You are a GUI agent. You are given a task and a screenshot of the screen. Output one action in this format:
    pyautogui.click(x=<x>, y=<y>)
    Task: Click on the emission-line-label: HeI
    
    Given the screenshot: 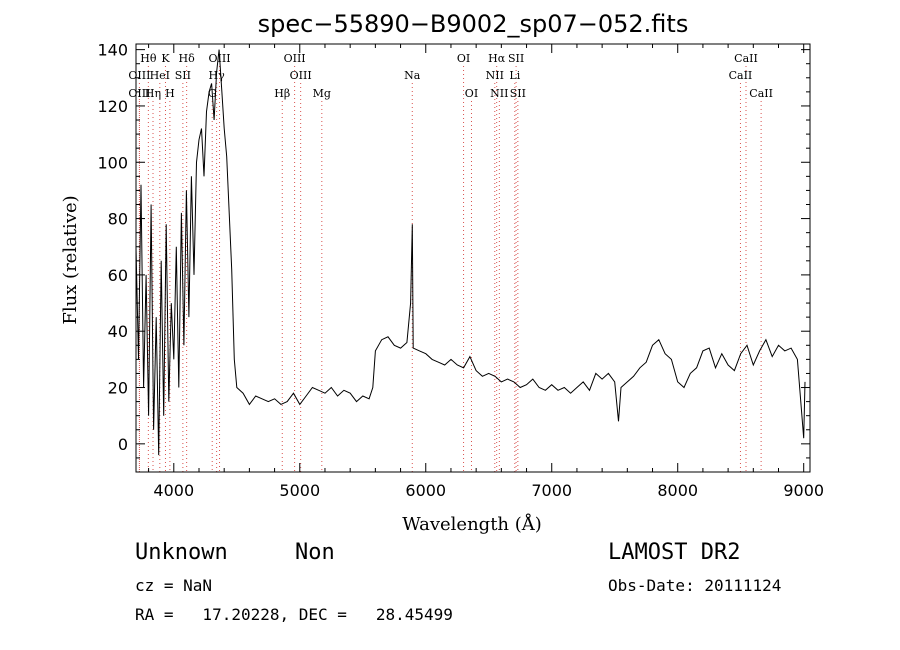 What is the action you would take?
    pyautogui.click(x=160, y=75)
    